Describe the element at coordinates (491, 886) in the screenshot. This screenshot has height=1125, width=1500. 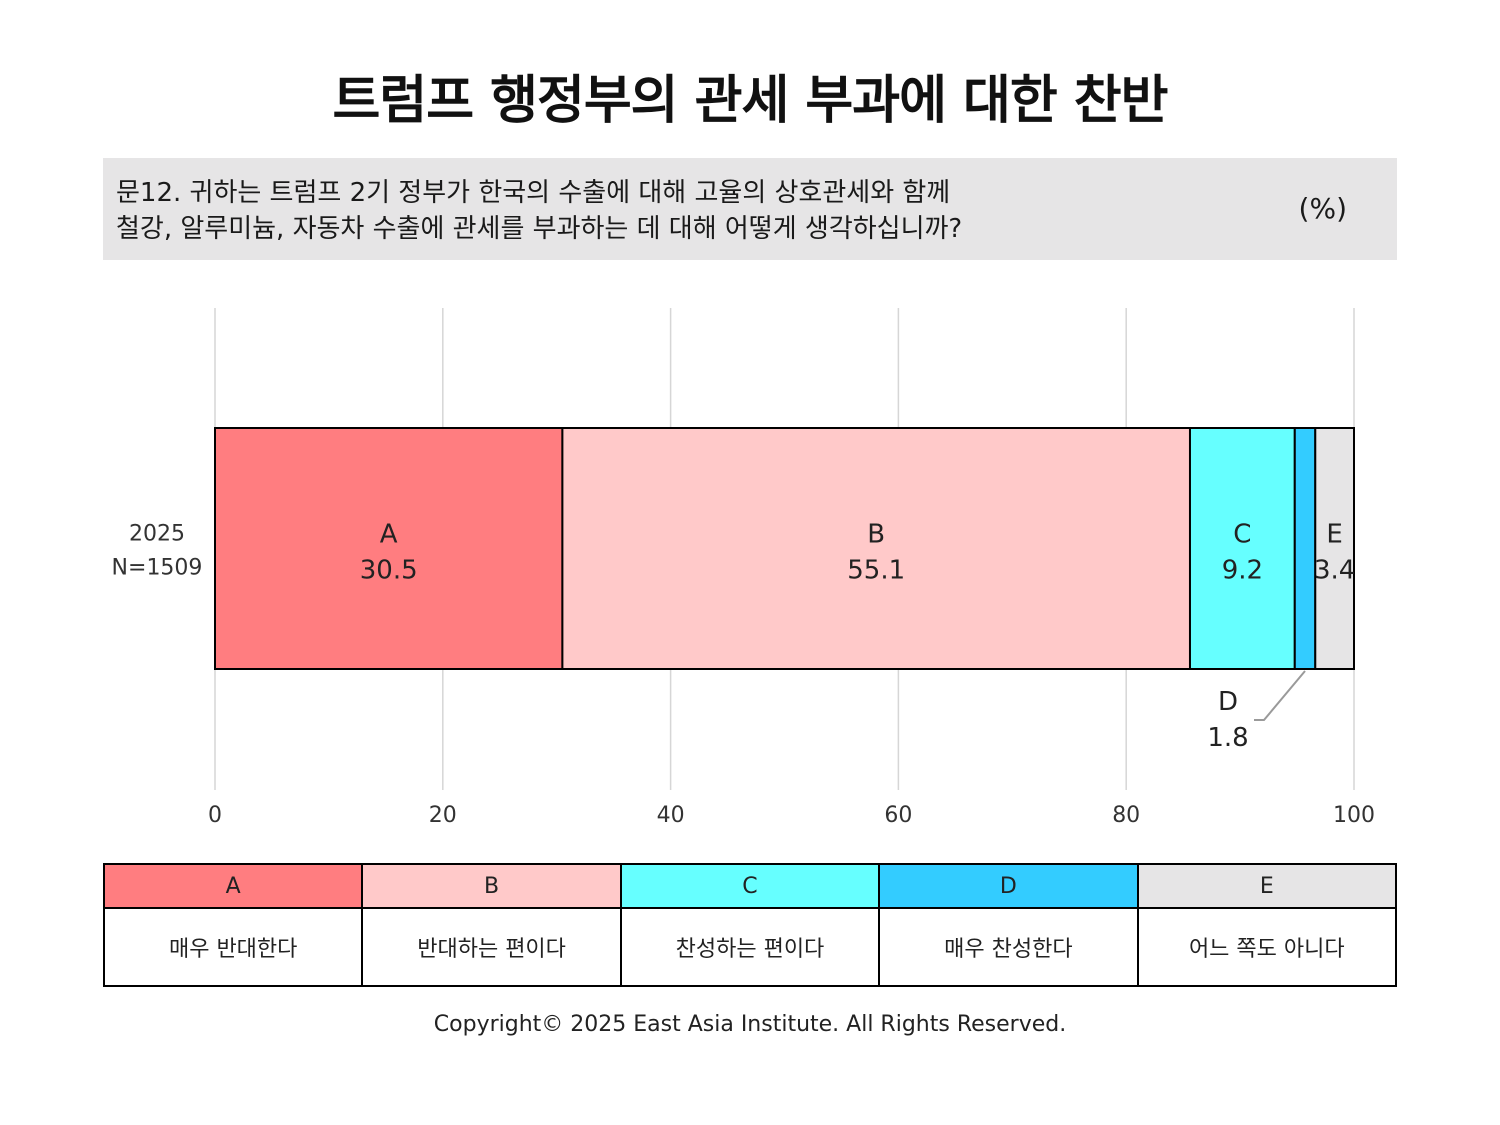
I see `legend-key-B: B` at that location.